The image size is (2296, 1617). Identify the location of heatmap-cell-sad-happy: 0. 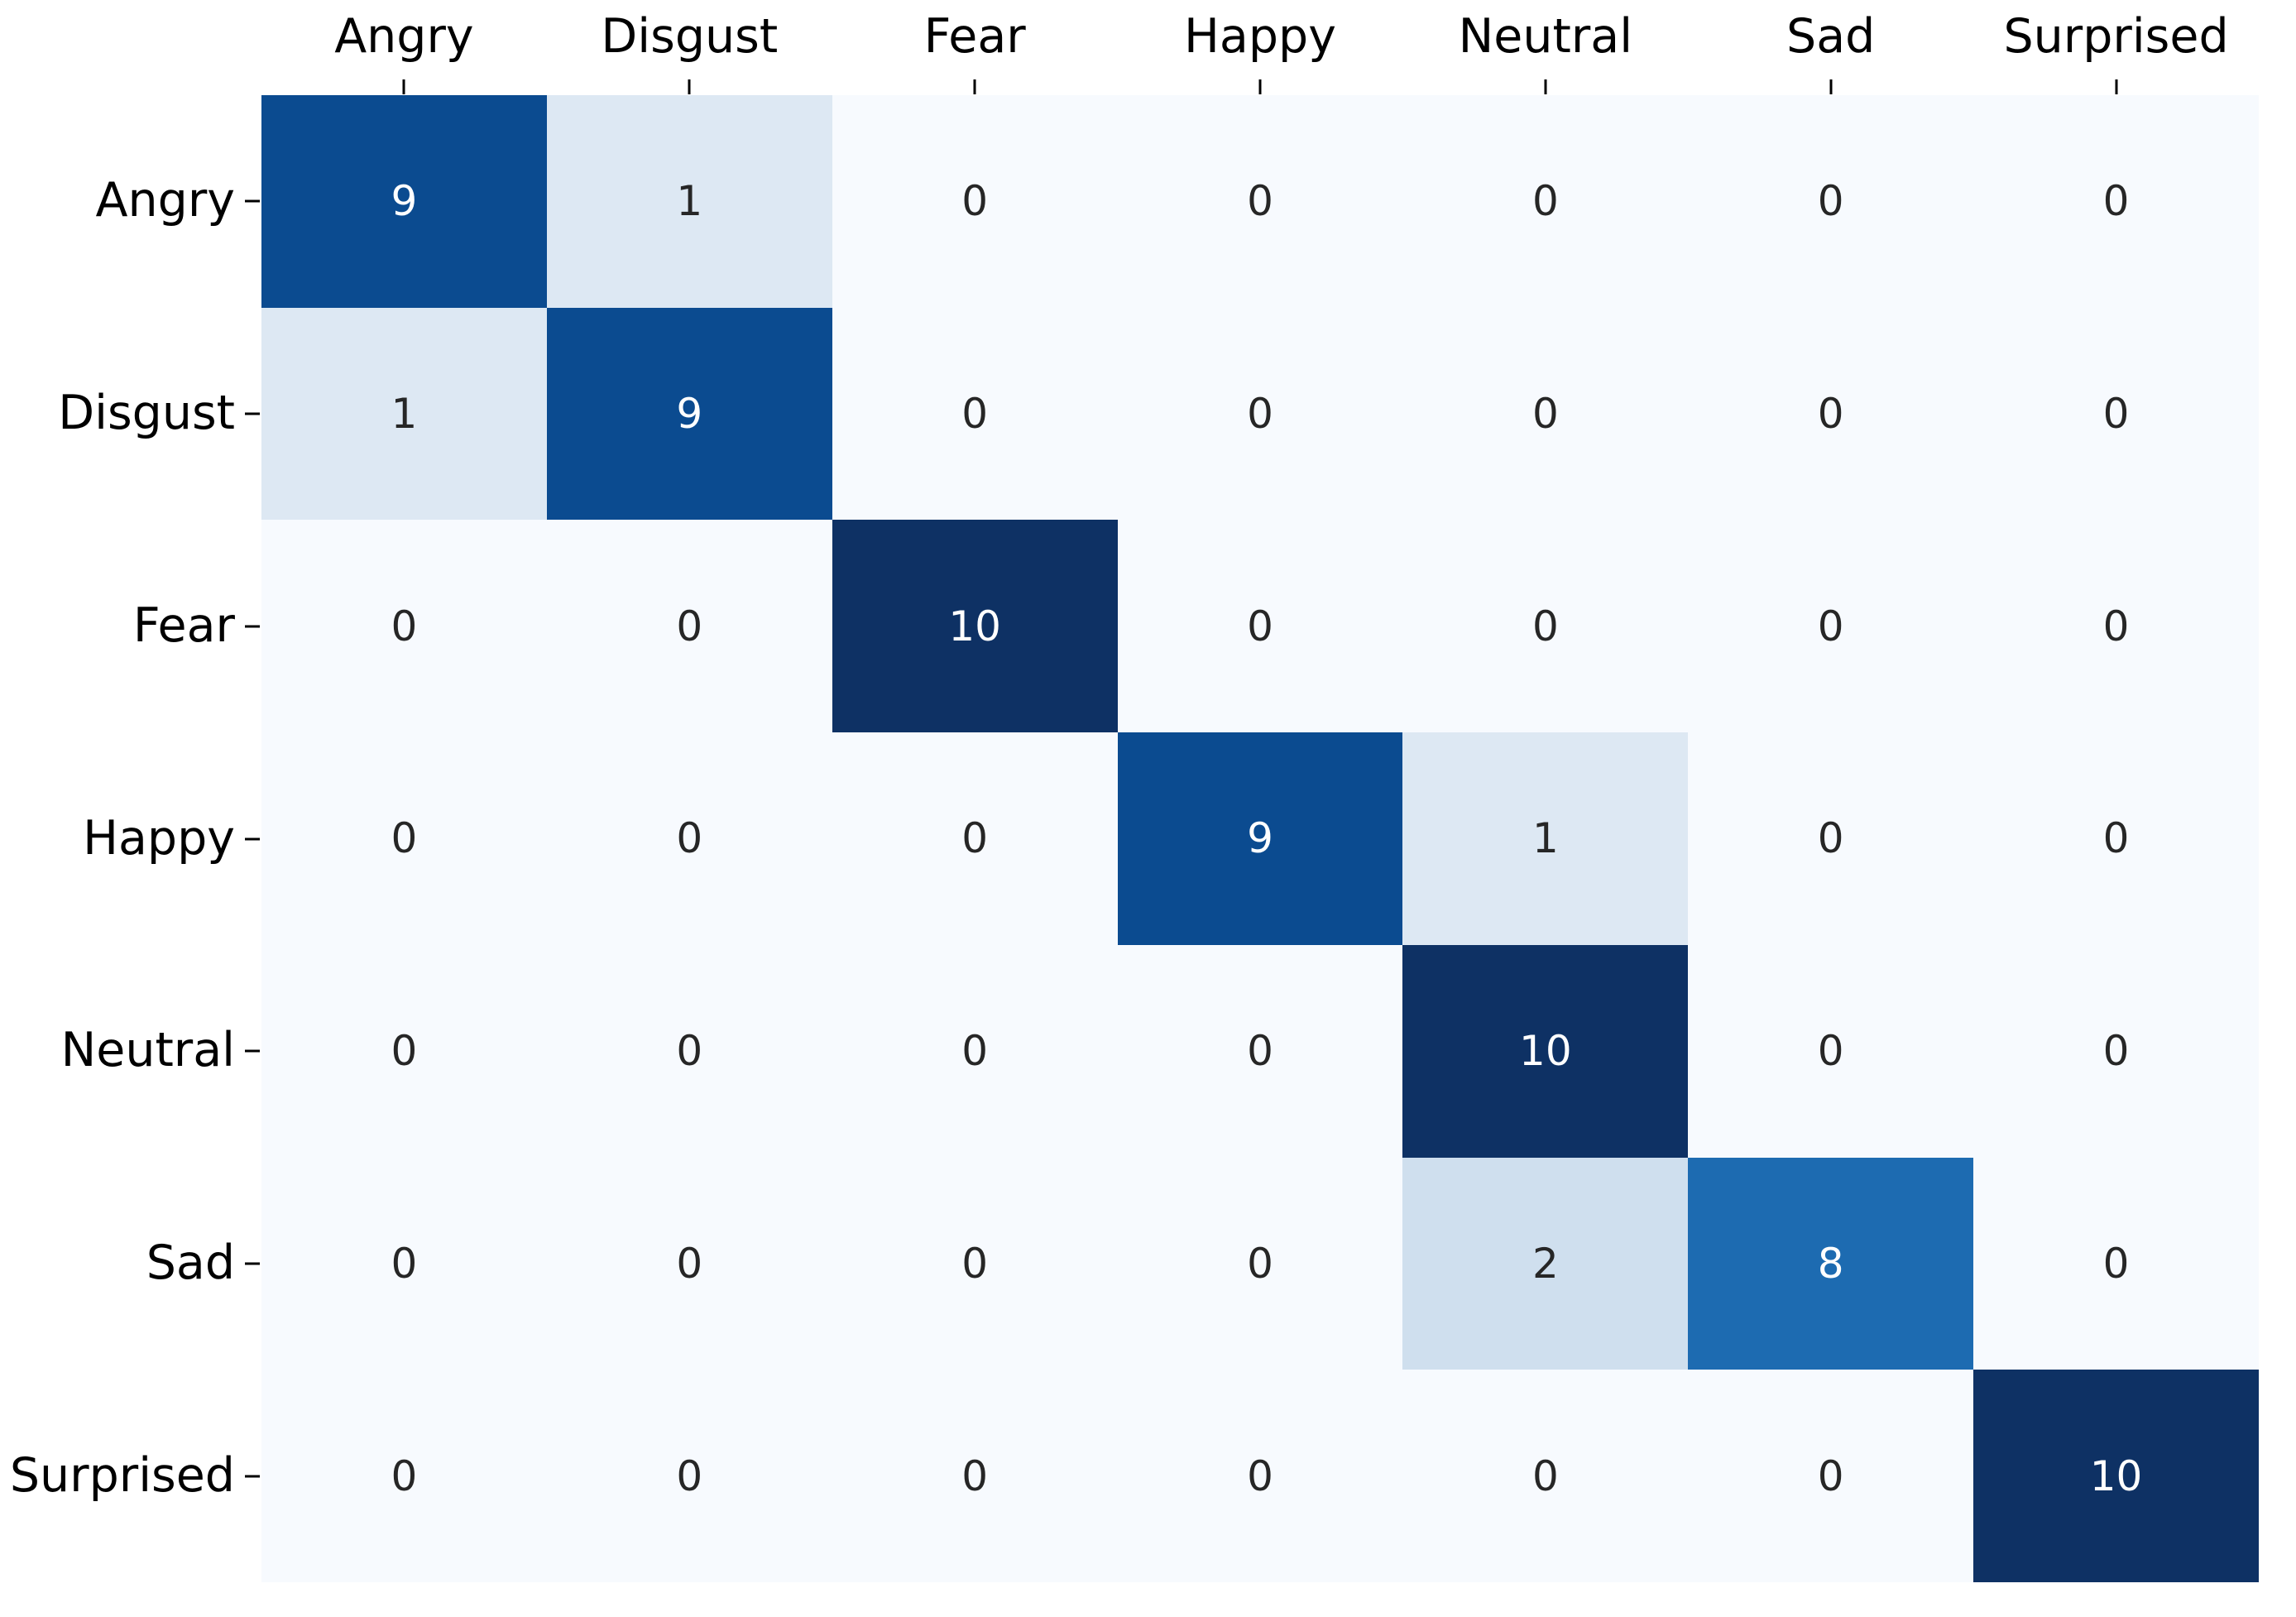
(1260, 1263).